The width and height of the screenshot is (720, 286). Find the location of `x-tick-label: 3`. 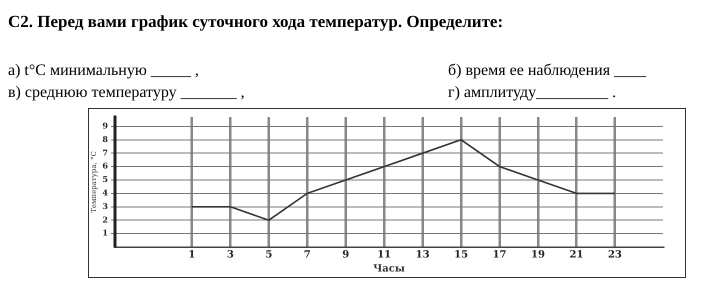

x-tick-label: 3 is located at coordinates (230, 255).